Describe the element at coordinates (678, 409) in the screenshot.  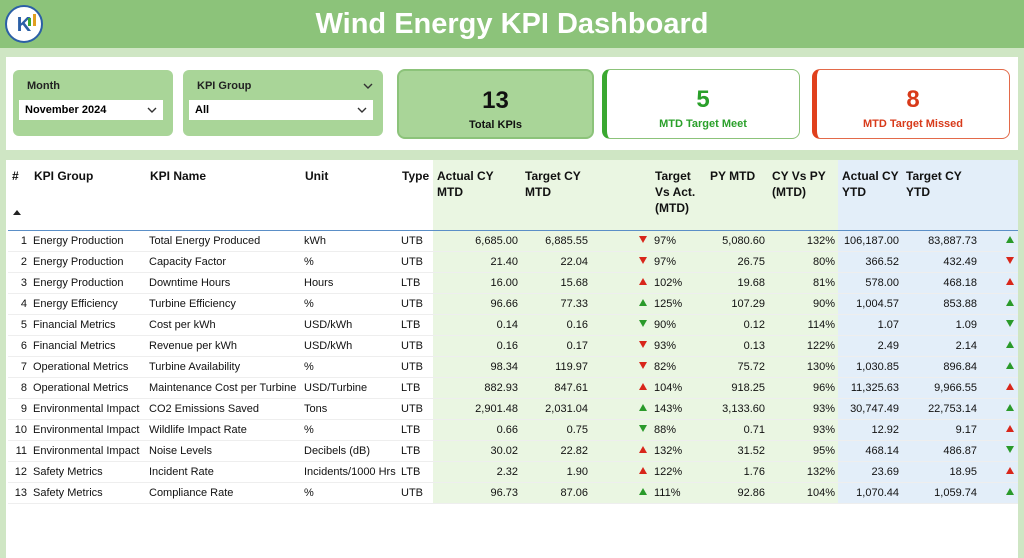
I see `cell: 143%` at that location.